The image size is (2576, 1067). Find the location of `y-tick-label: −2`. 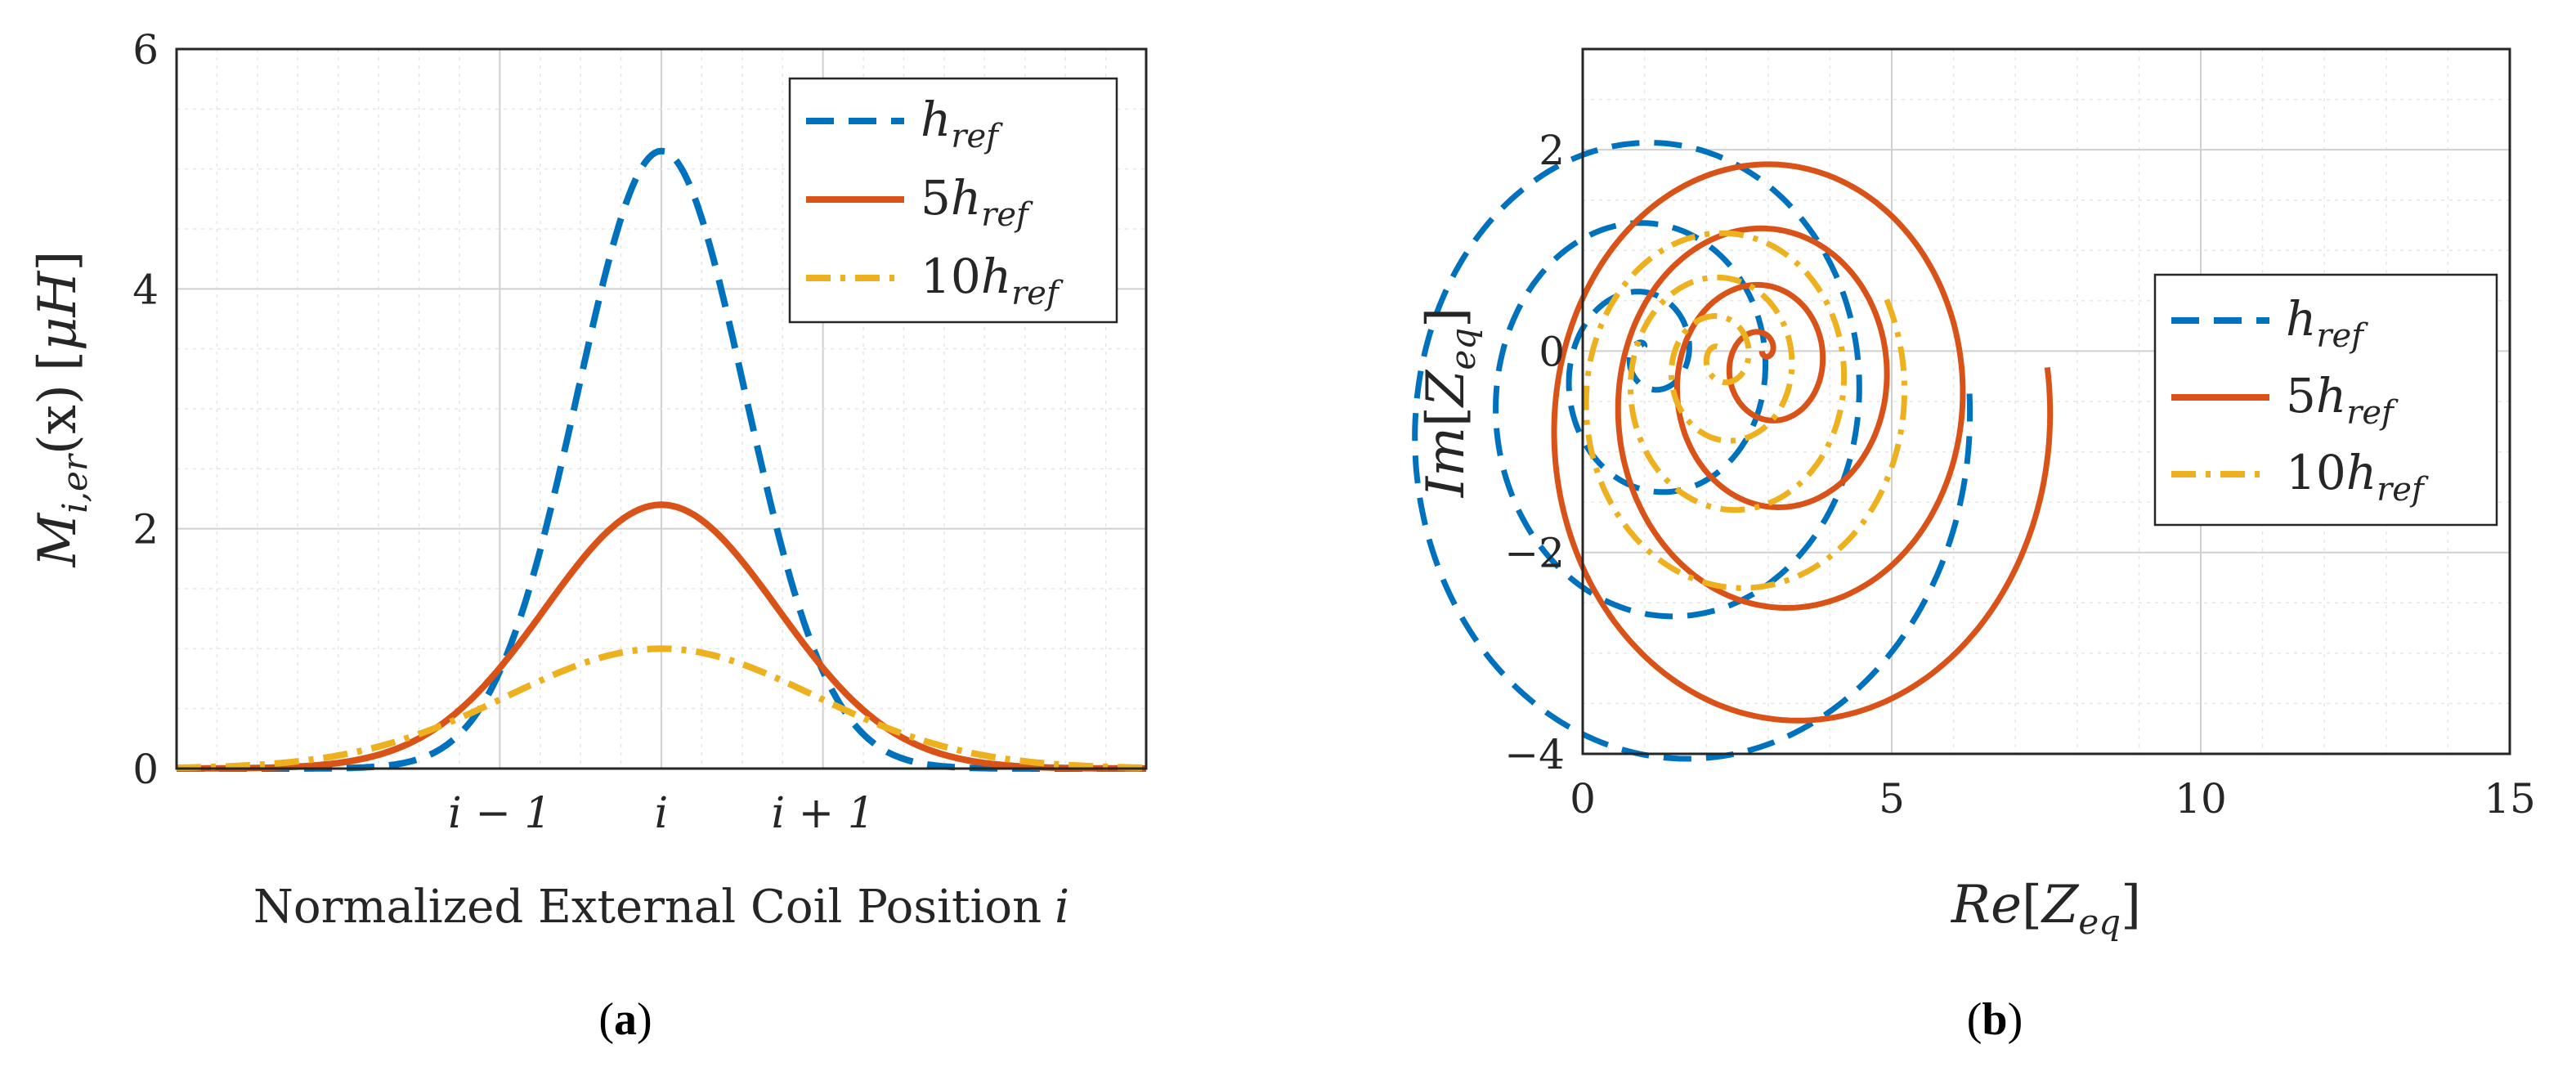

y-tick-label: −2 is located at coordinates (1534, 553).